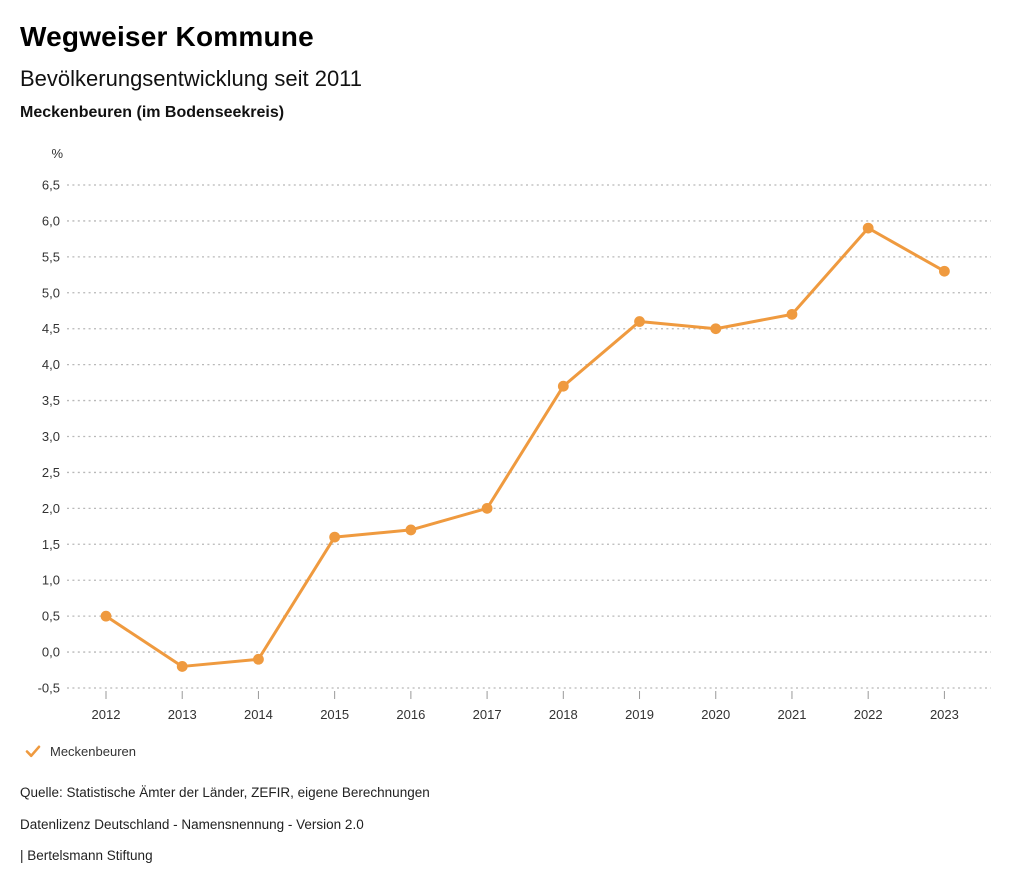  I want to click on y-tick-label: 1,5, so click(51, 544).